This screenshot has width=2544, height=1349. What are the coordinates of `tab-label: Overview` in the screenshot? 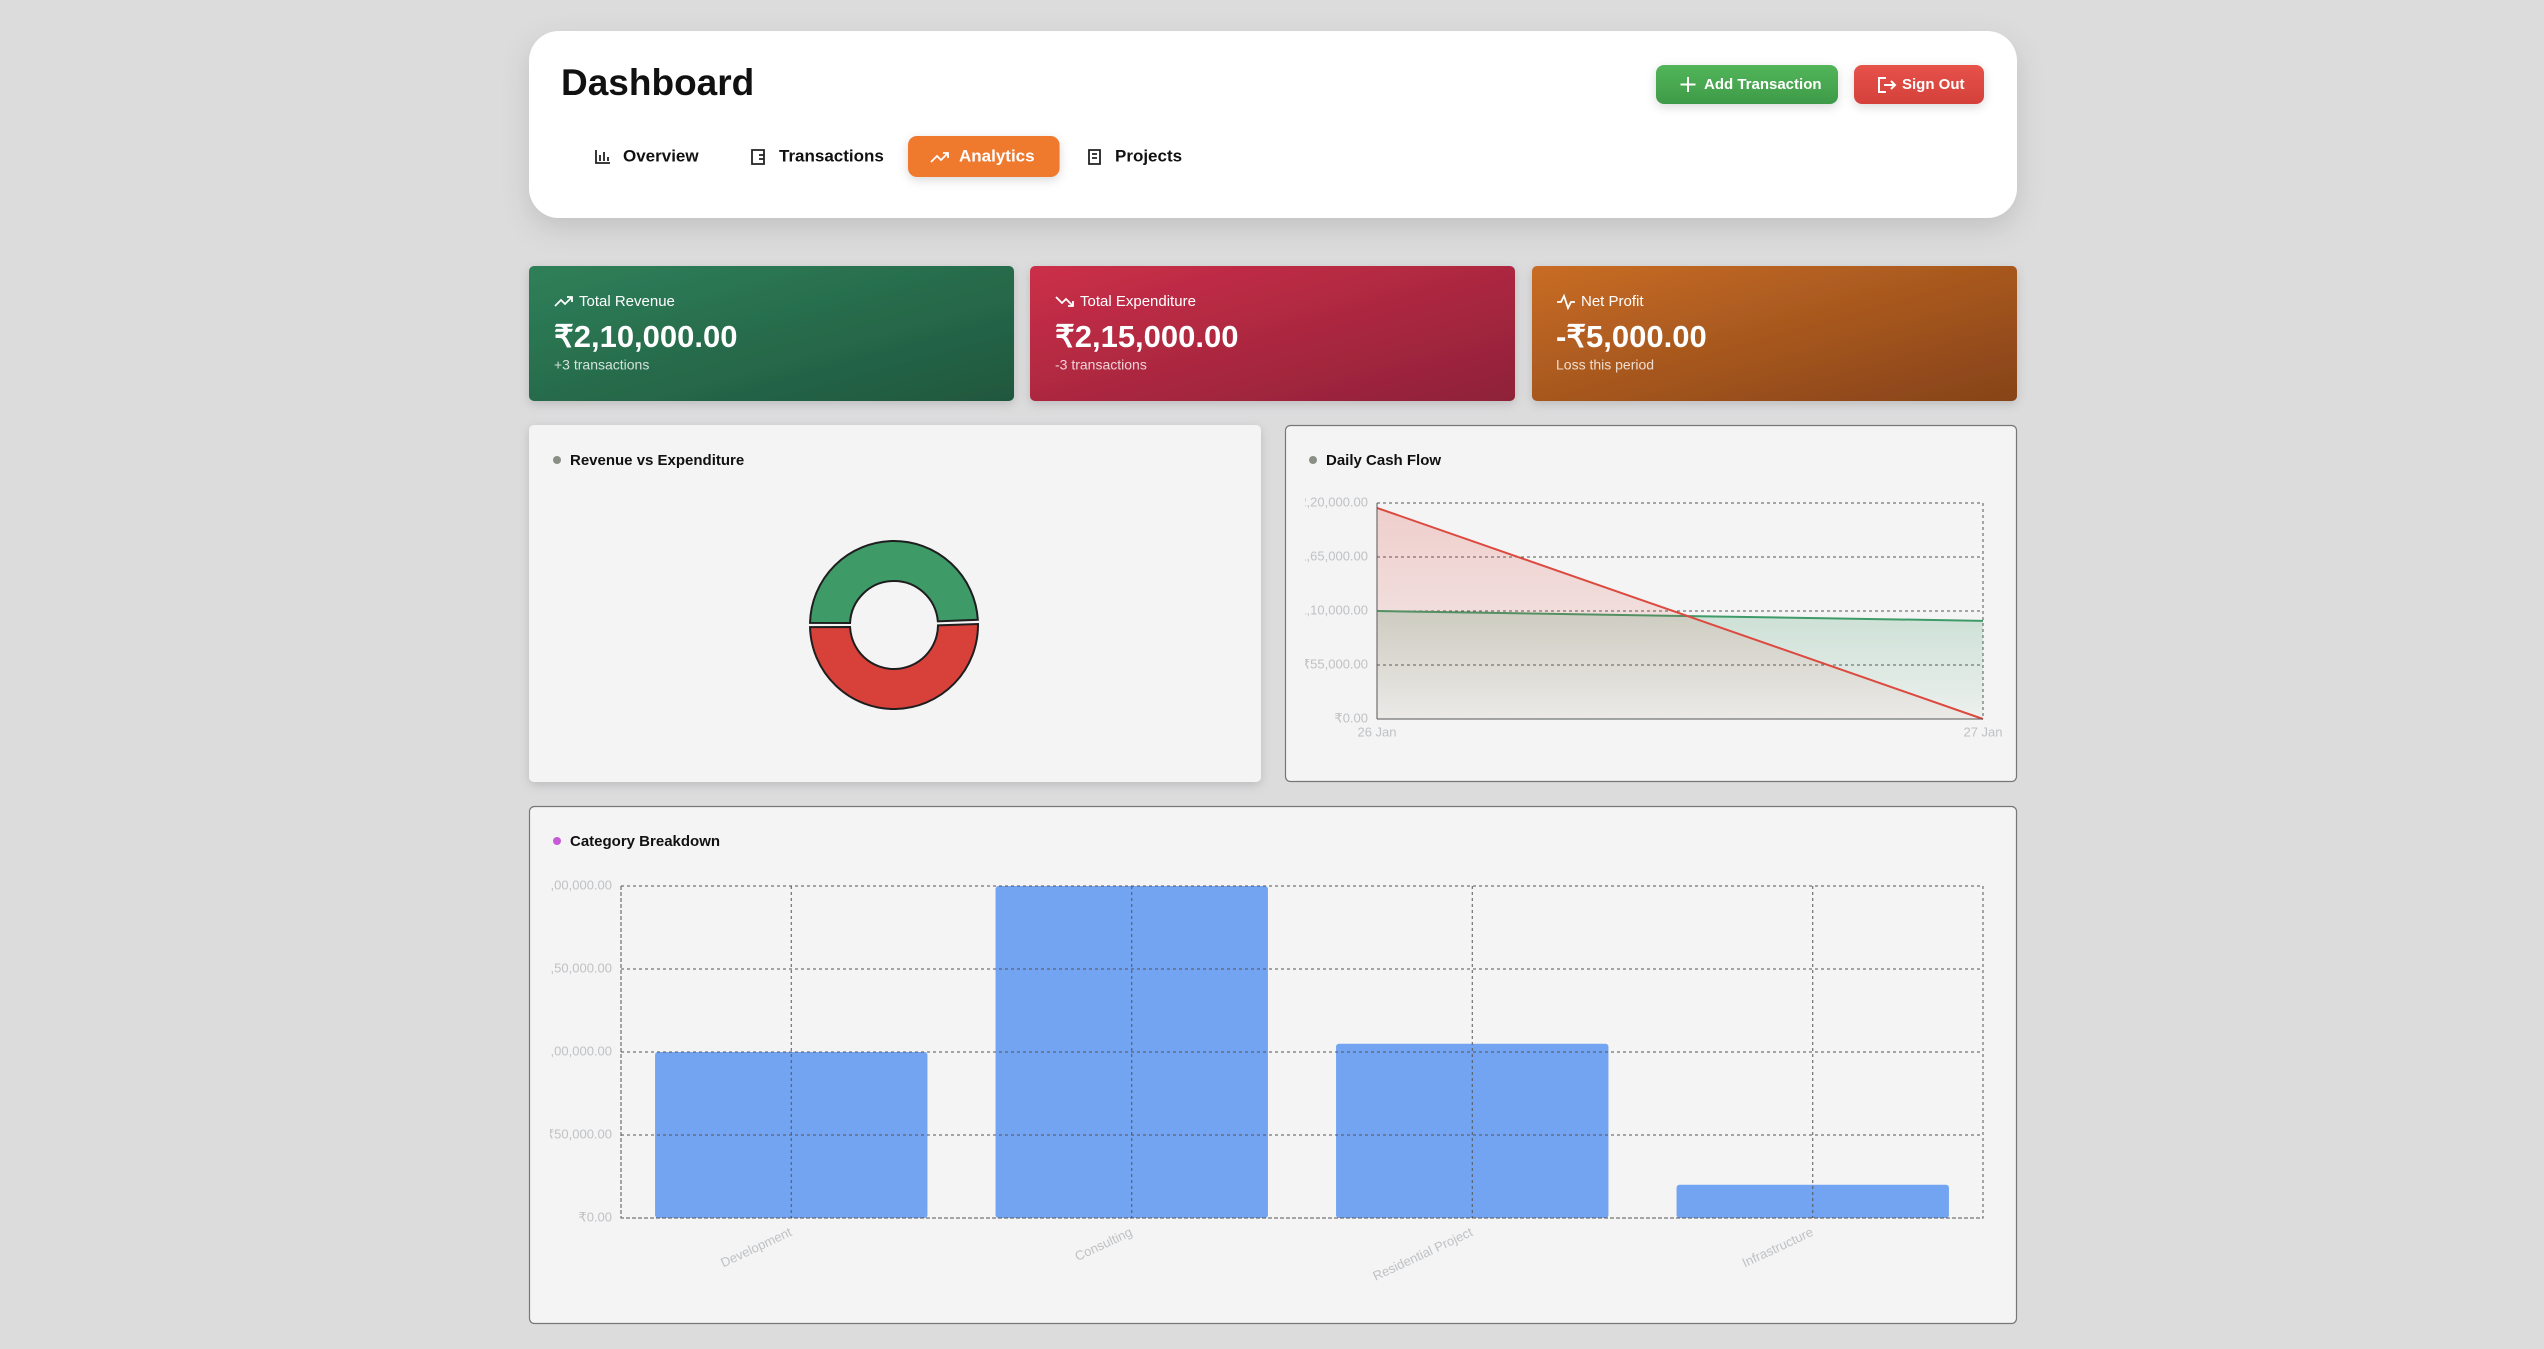 It's located at (661, 155).